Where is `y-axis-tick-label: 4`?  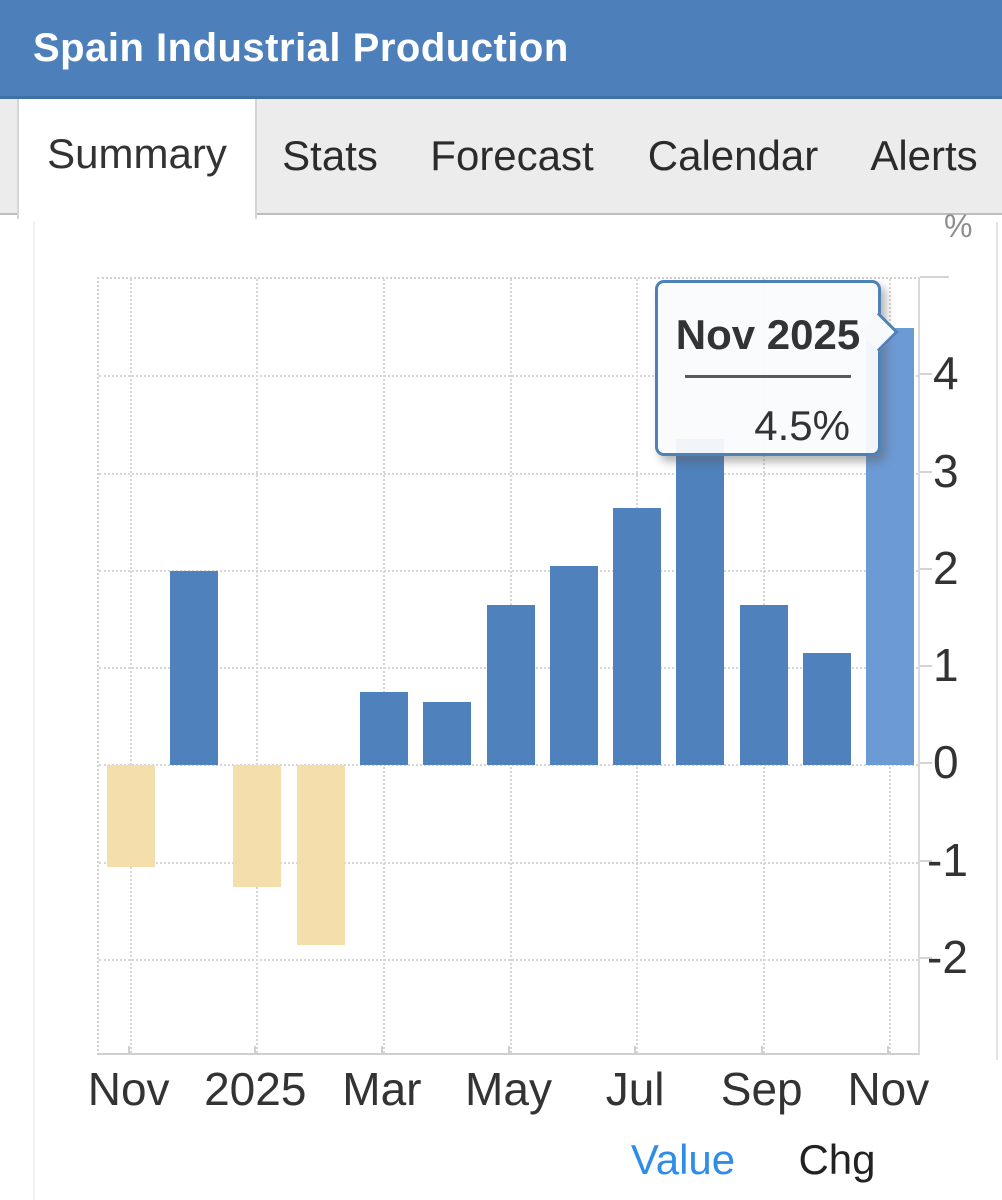 y-axis-tick-label: 4 is located at coordinates (946, 373).